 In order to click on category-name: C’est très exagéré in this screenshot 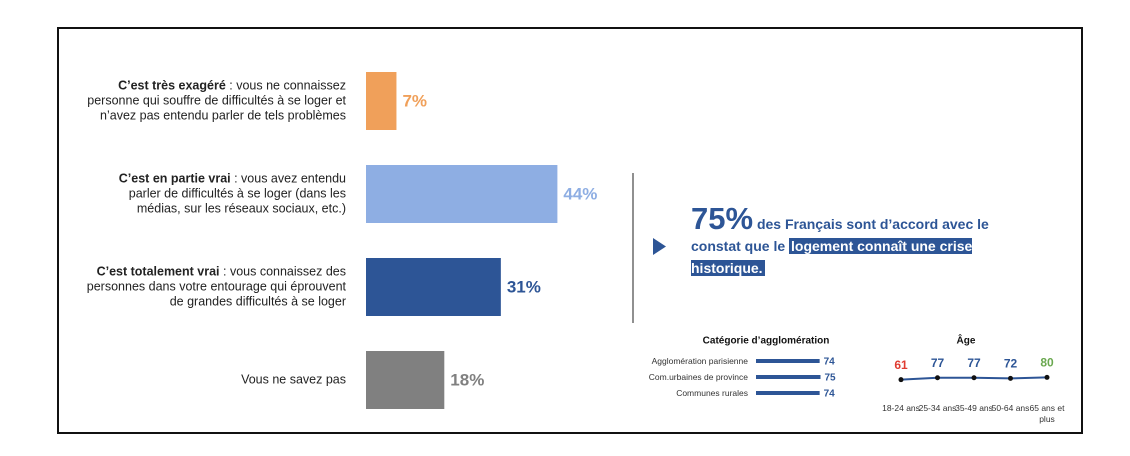, I will do `click(172, 85)`.